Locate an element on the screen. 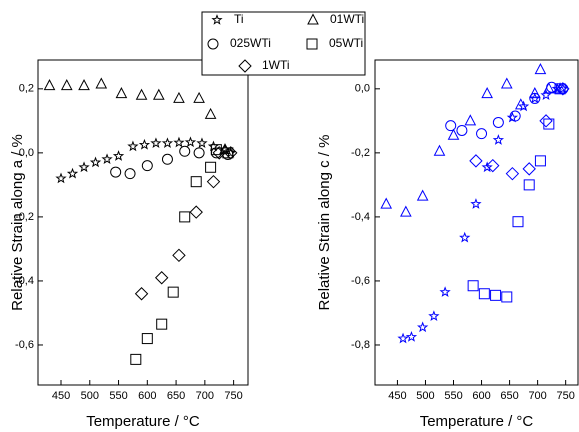 This screenshot has height=432, width=579. legend-box is located at coordinates (283, 43).